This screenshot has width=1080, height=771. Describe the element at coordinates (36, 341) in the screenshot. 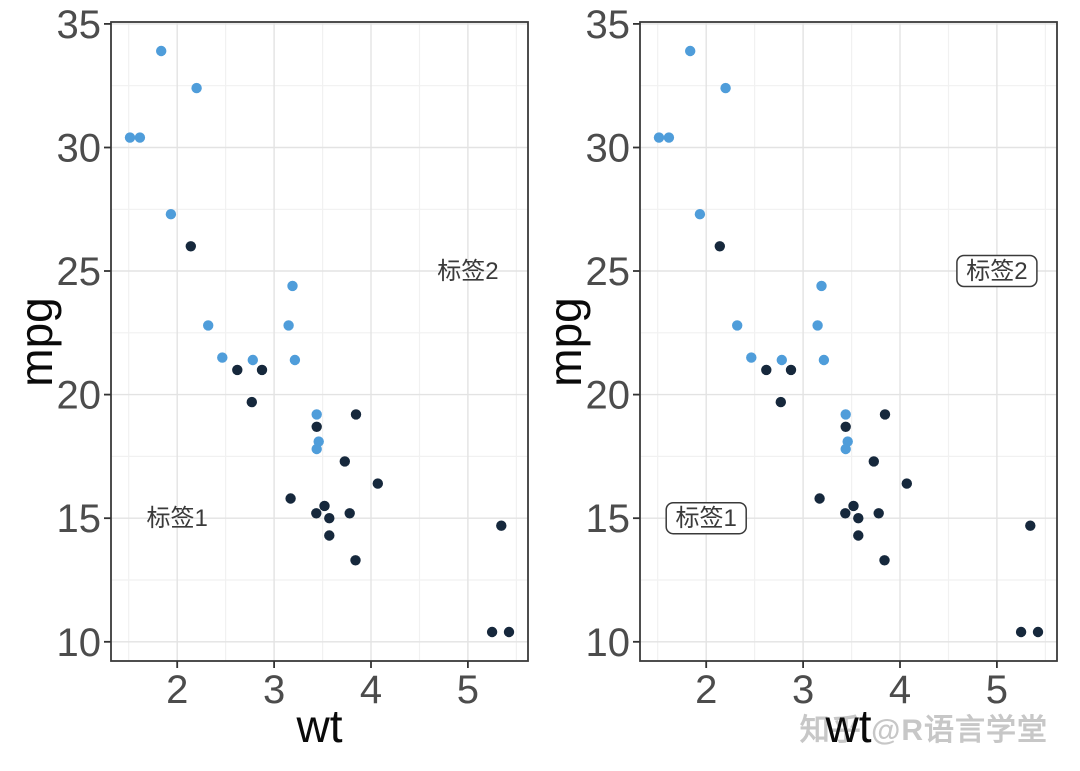

I see `y-axis-title-left: mpg` at that location.